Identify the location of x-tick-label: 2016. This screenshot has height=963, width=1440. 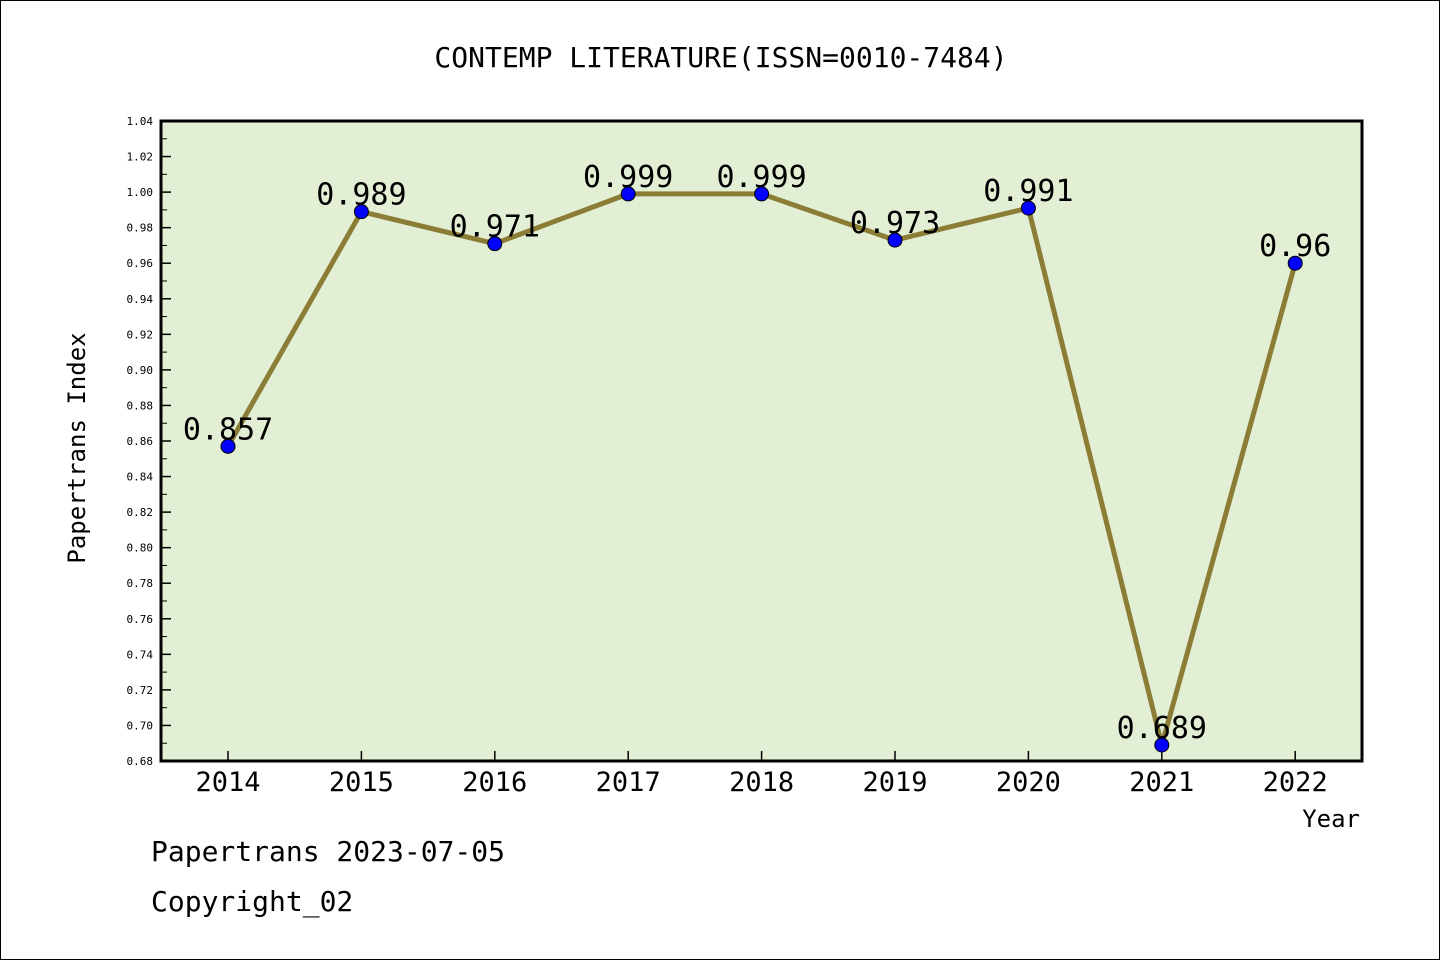
(494, 782).